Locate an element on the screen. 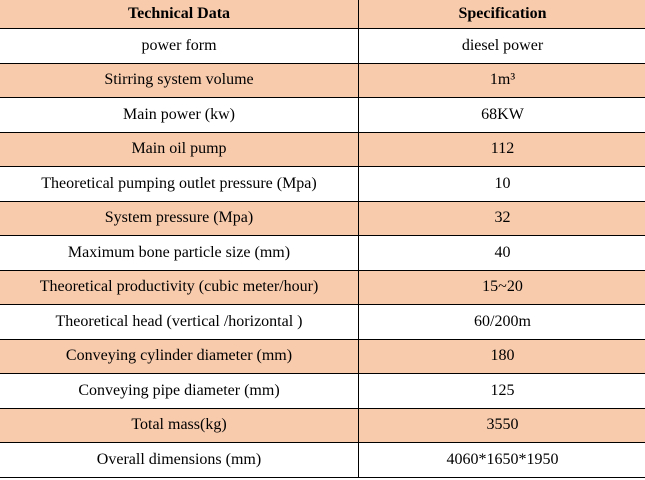  row-value: 60/200m is located at coordinates (501, 322).